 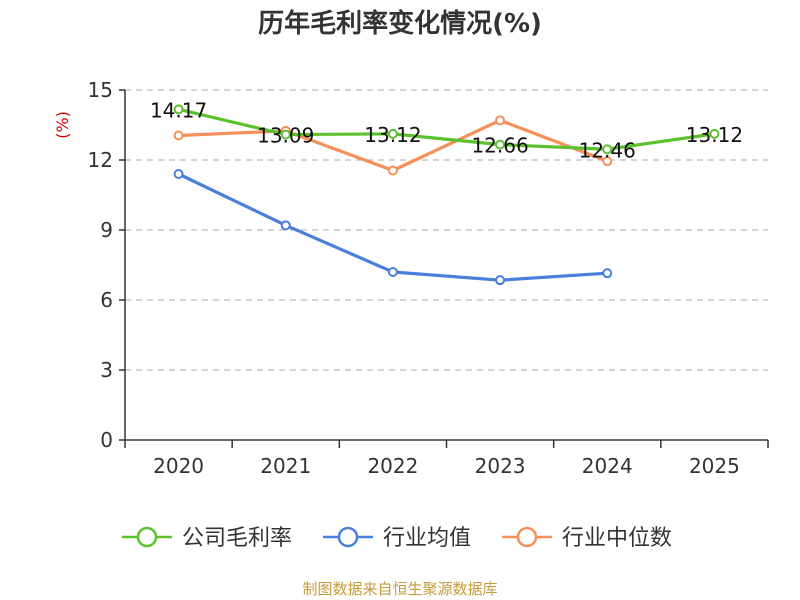 What do you see at coordinates (237, 538) in the screenshot?
I see `legend-label: 公司毛利率` at bounding box center [237, 538].